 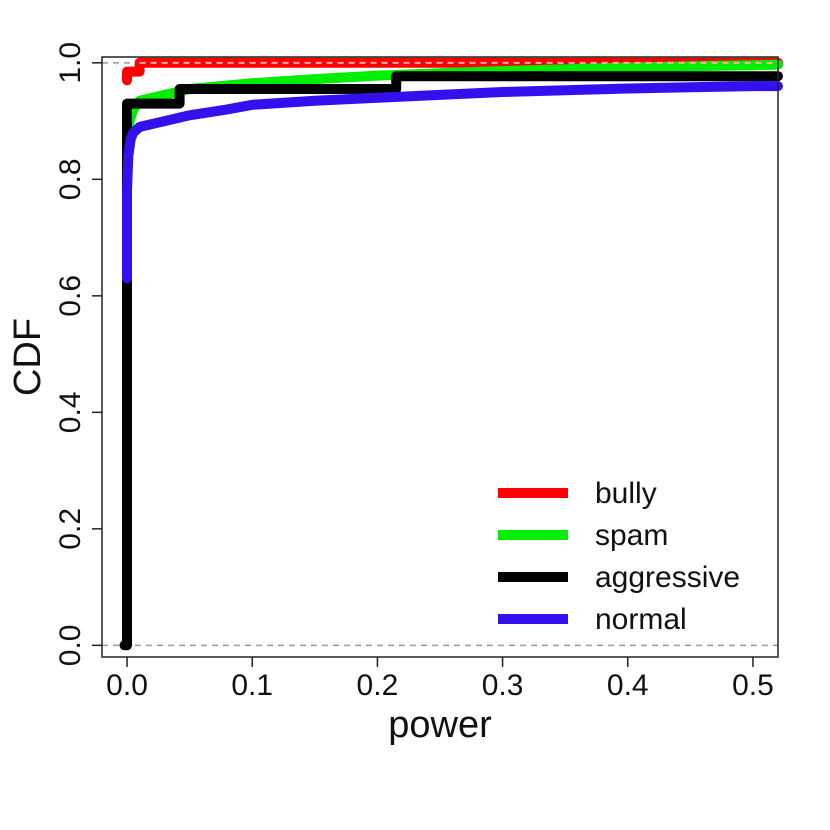 What do you see at coordinates (619, 556) in the screenshot?
I see `legend: bully spam aggressive normal` at bounding box center [619, 556].